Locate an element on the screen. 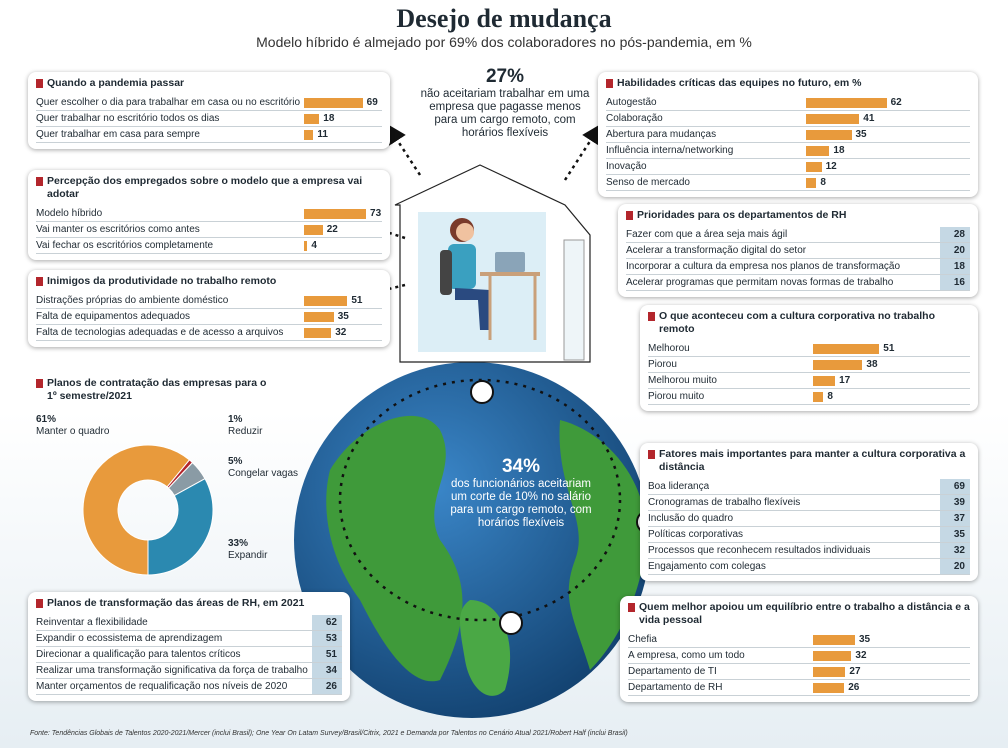 The height and width of the screenshot is (748, 1008). slice-label: 61% Manter o quadro is located at coordinates (72, 426).